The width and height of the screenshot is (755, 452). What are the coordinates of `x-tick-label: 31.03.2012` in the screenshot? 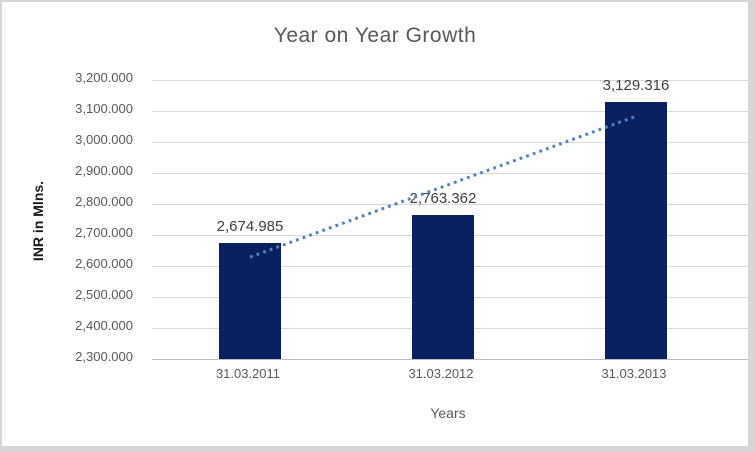 It's located at (441, 373).